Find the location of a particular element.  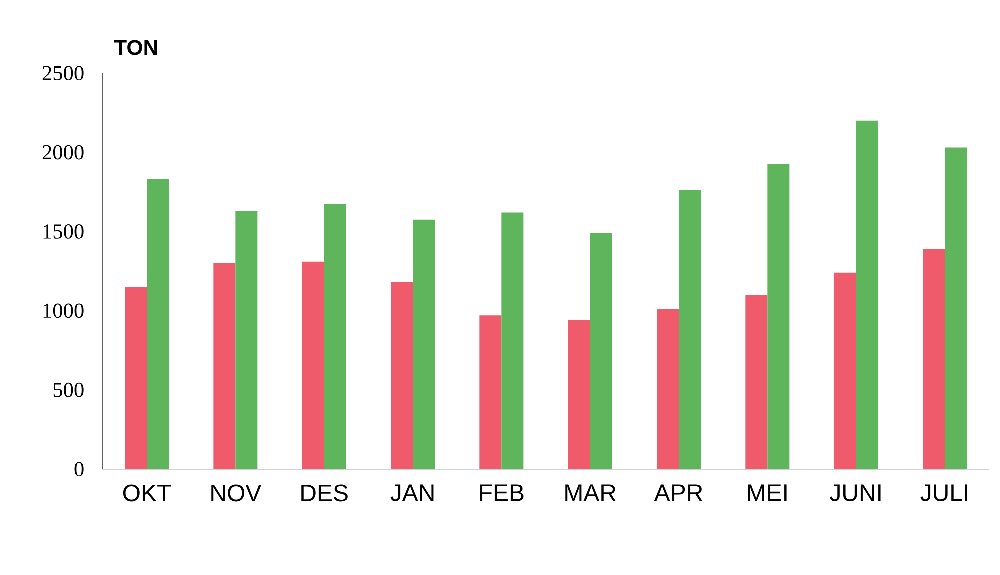

y-axis-title: TON is located at coordinates (136, 48).